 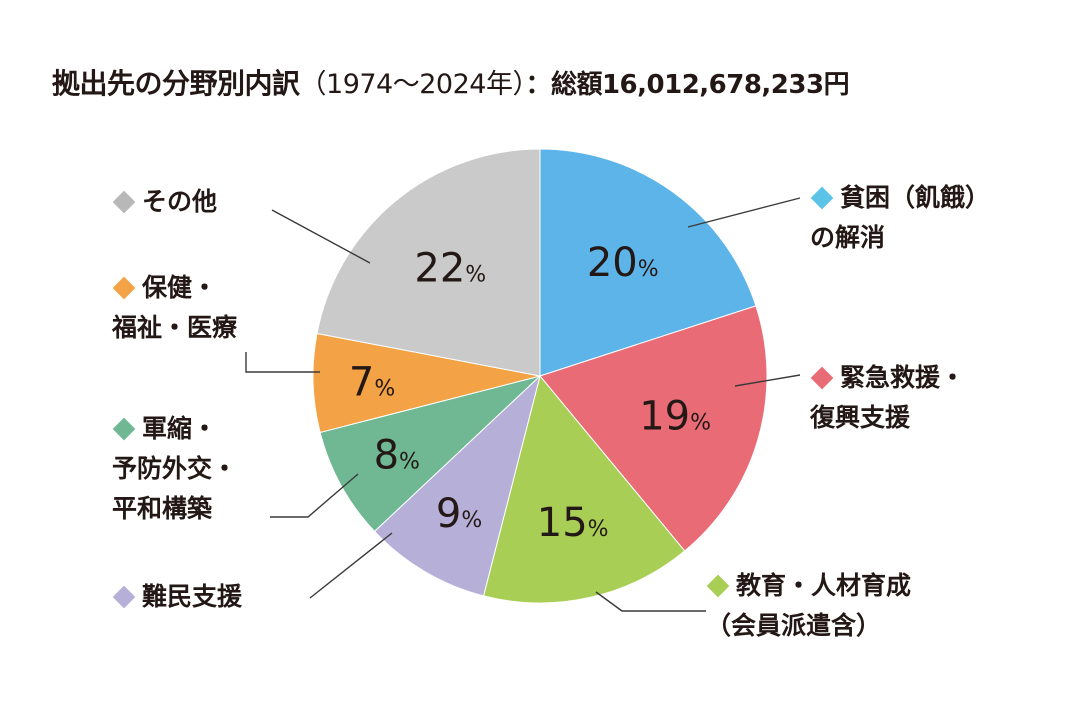 What do you see at coordinates (860, 417) in the screenshot?
I see `category-label-line: 復興支援` at bounding box center [860, 417].